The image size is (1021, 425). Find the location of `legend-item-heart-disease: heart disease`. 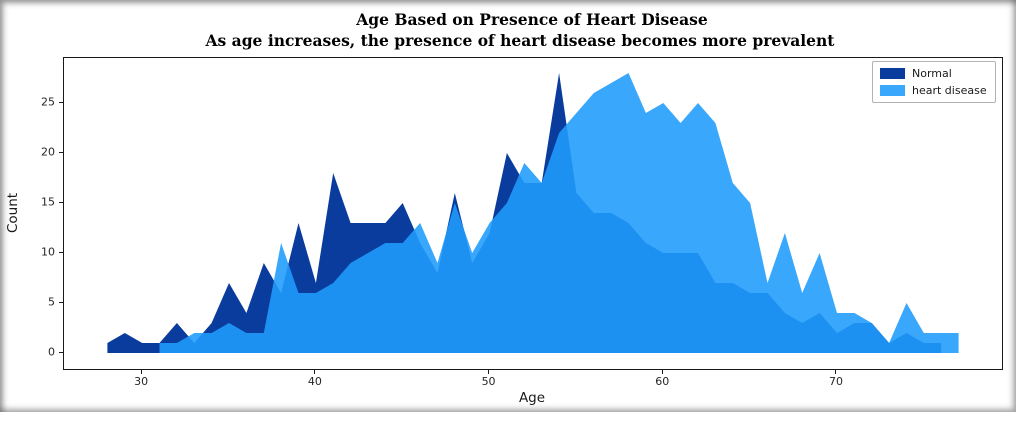

legend-item-heart-disease: heart disease is located at coordinates (933, 90).